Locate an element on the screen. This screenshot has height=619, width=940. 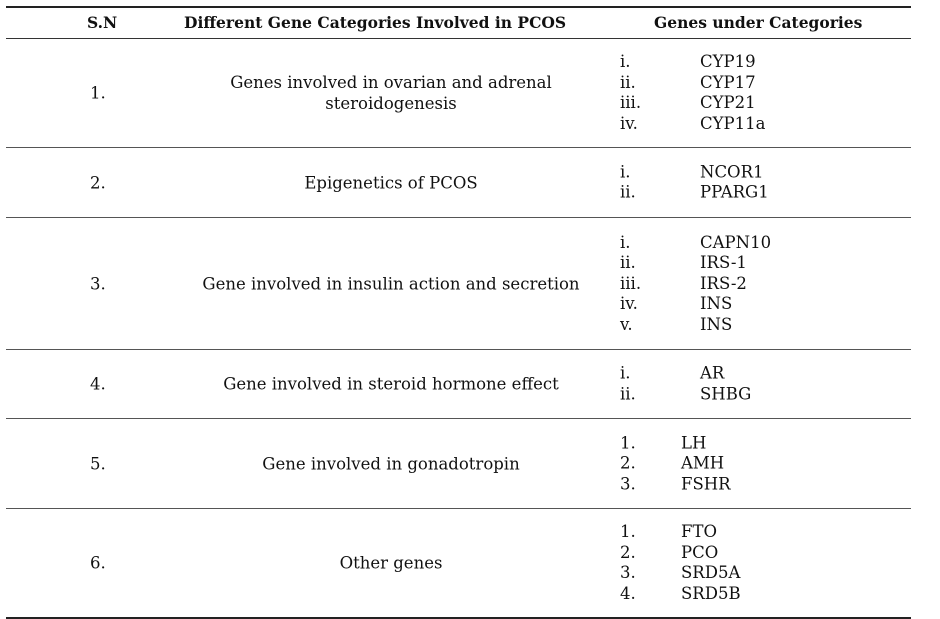
gene-item: 3. SRD5A is located at coordinates (734, 573).